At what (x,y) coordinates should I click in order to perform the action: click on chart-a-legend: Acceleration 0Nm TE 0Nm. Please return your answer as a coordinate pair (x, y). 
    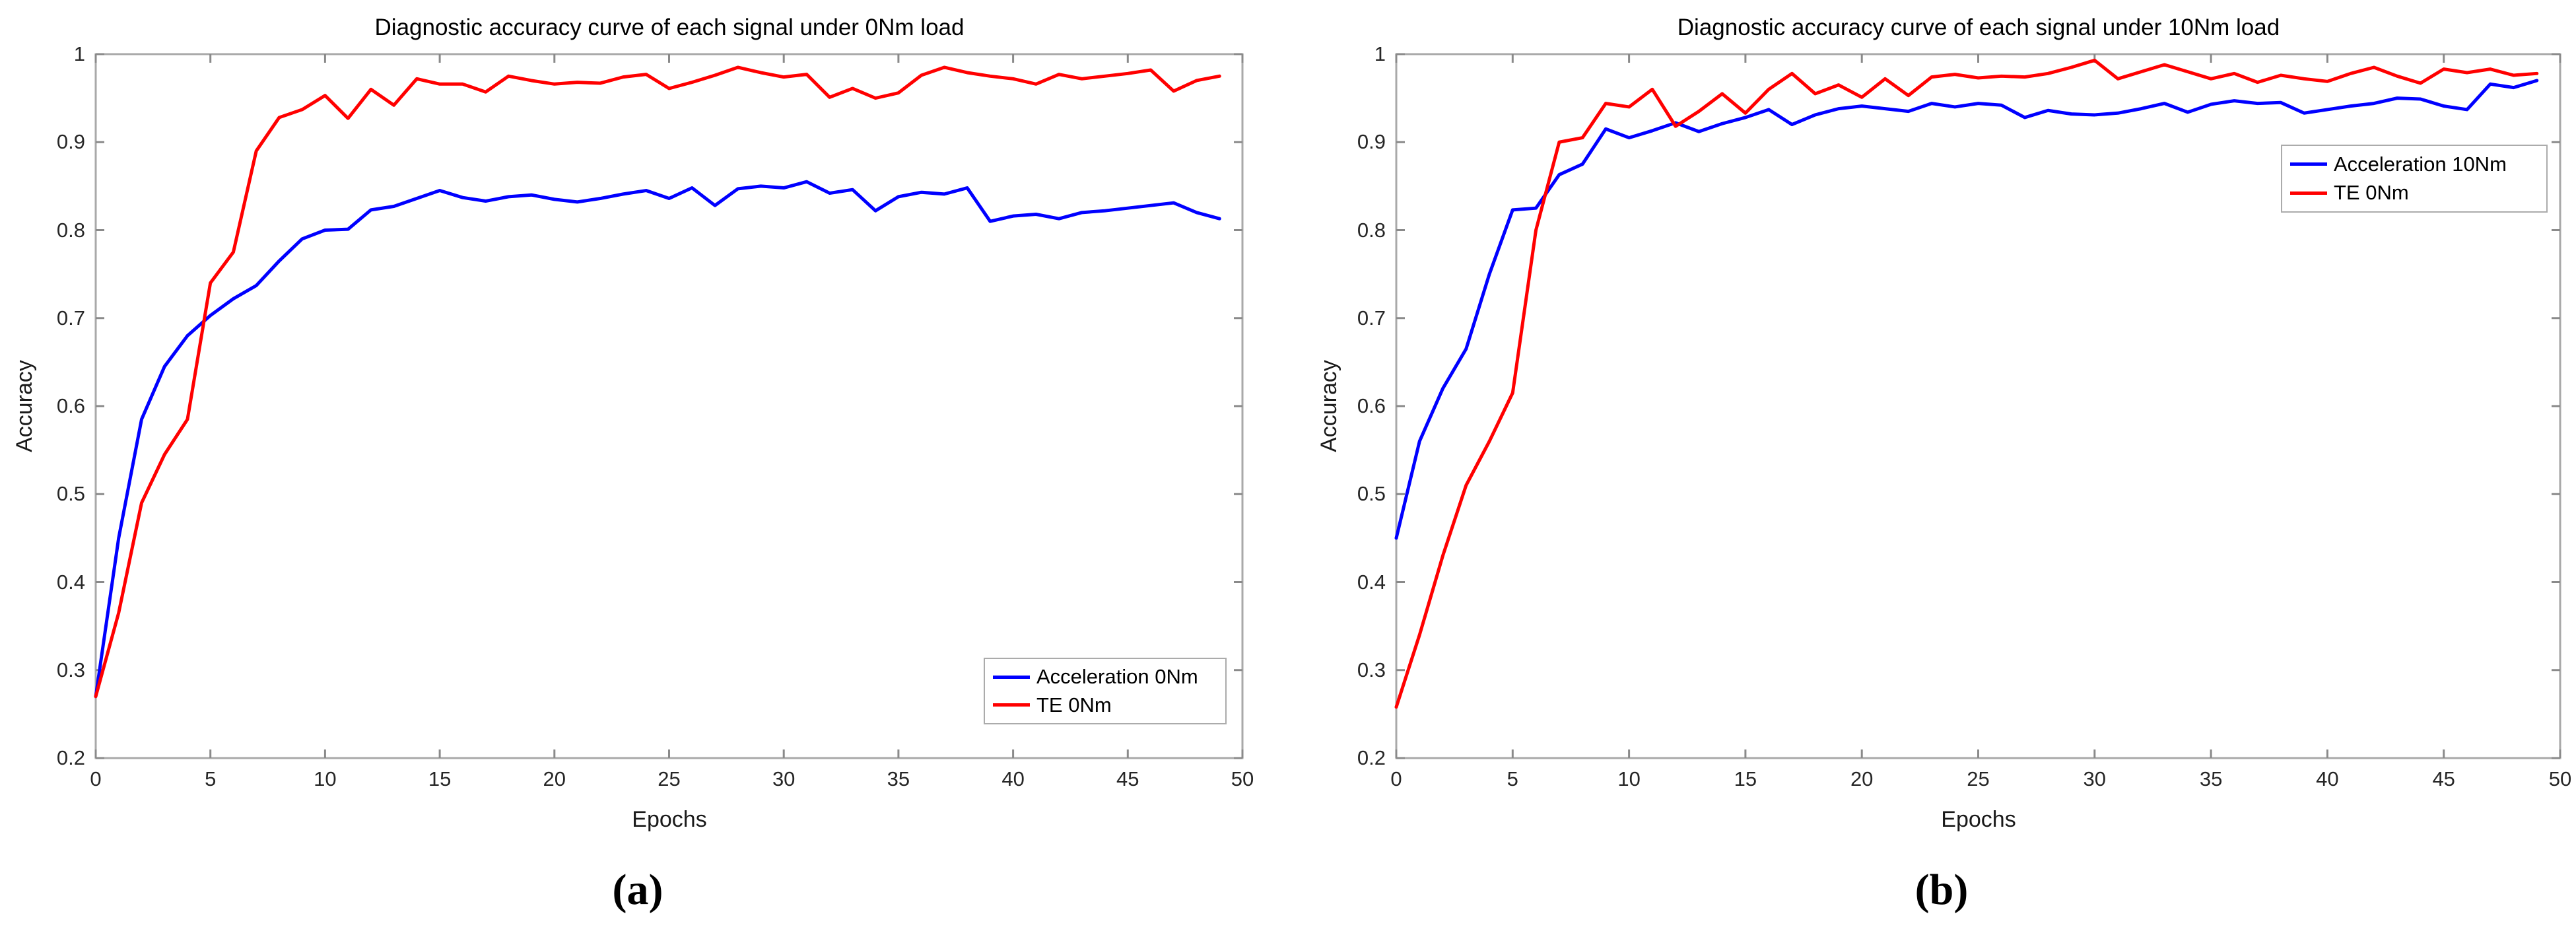
    Looking at the image, I should click on (1106, 691).